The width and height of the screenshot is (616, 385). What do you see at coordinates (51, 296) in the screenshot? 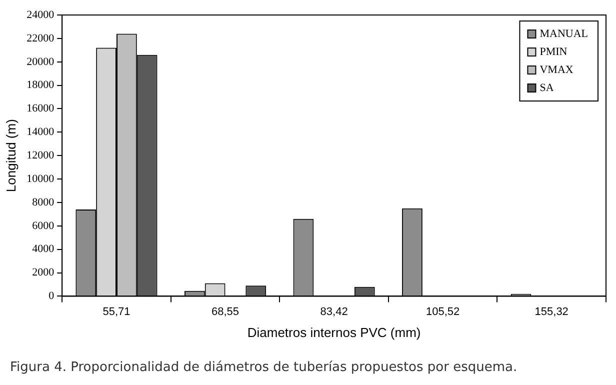
I see `y-tick-label: 0` at bounding box center [51, 296].